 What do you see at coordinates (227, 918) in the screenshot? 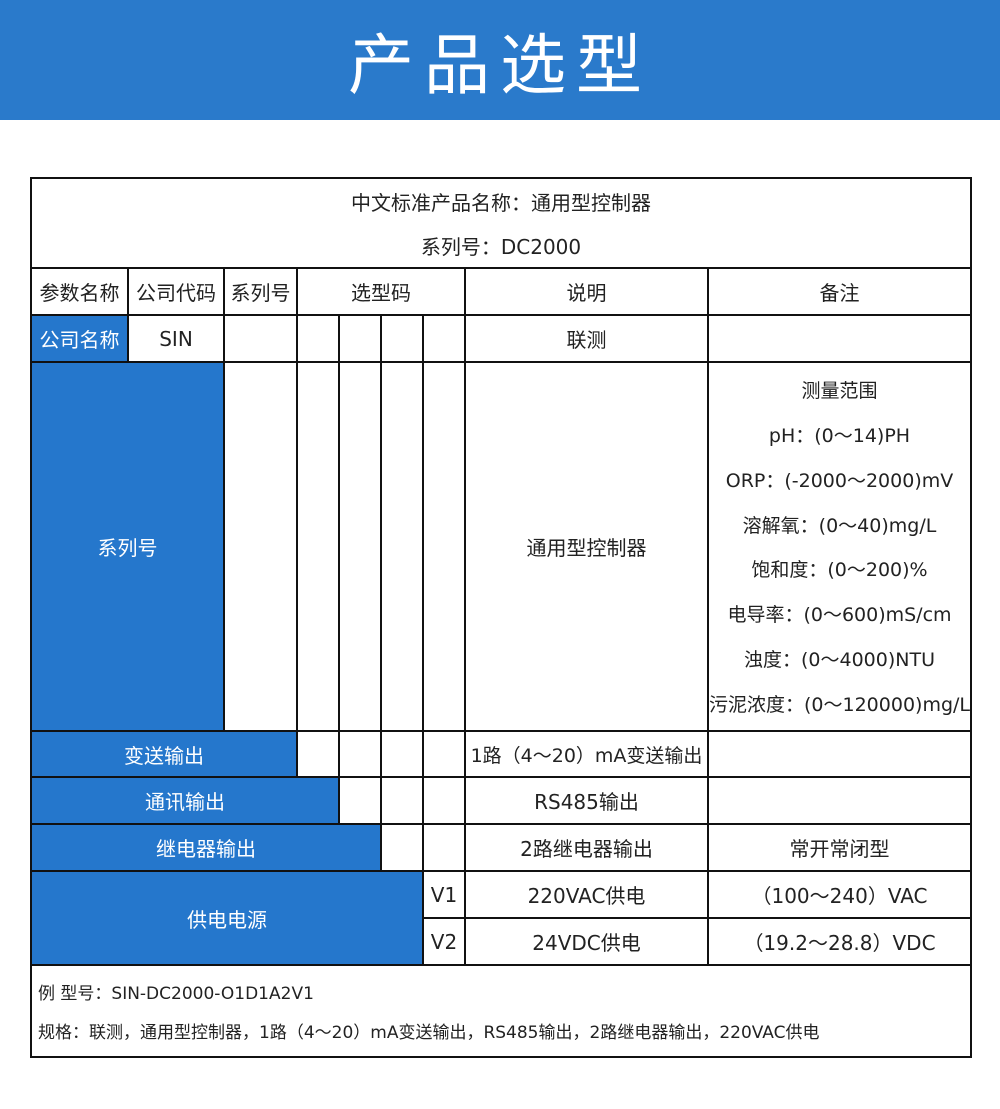
I see `power-supply-label: 供电电源` at bounding box center [227, 918].